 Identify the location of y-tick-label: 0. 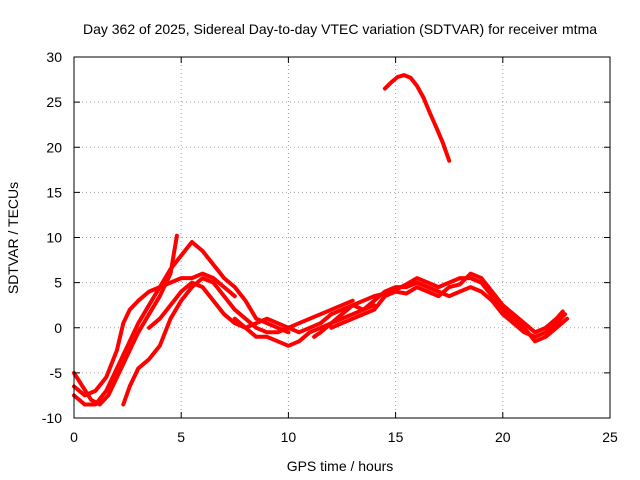
(58, 328).